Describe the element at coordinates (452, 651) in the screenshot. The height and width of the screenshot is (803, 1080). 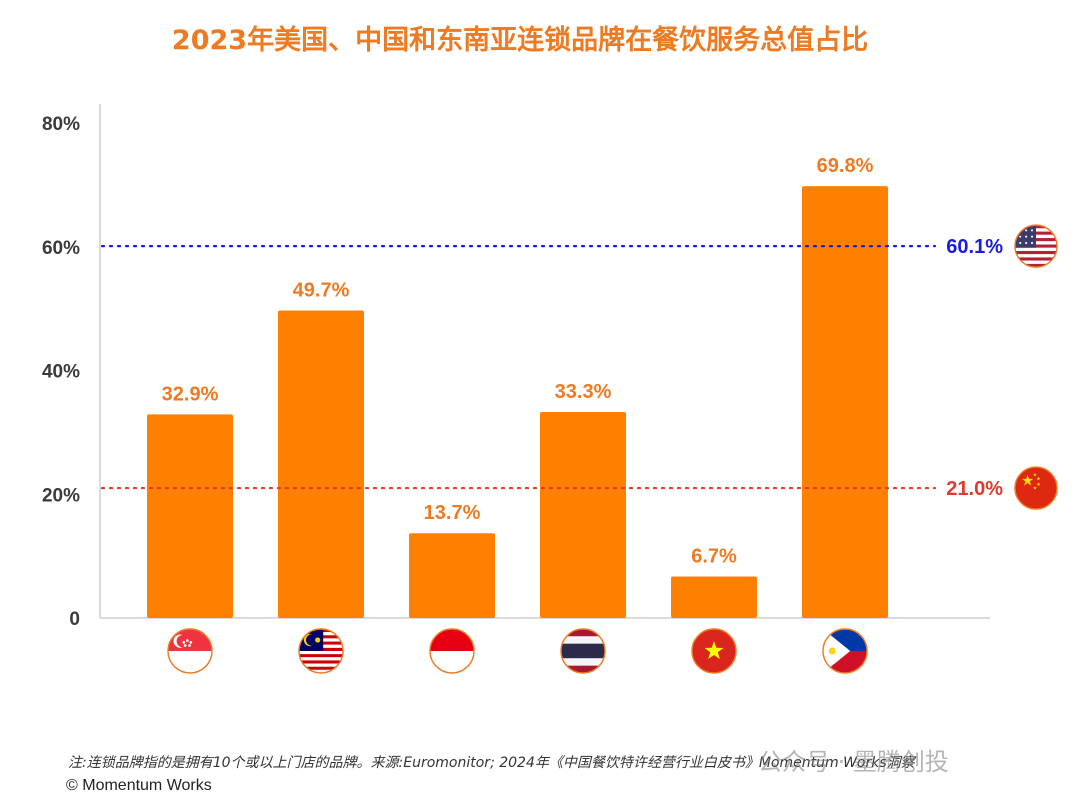
I see `indonesia-flag-icon` at that location.